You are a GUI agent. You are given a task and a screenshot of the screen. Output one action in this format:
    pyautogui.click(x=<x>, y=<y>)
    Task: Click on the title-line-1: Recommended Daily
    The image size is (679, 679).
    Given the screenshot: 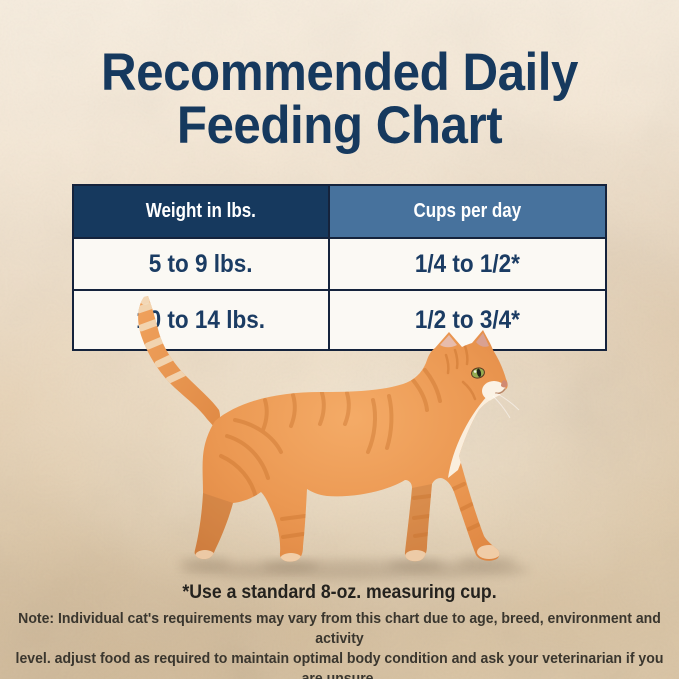 What is the action you would take?
    pyautogui.click(x=339, y=72)
    